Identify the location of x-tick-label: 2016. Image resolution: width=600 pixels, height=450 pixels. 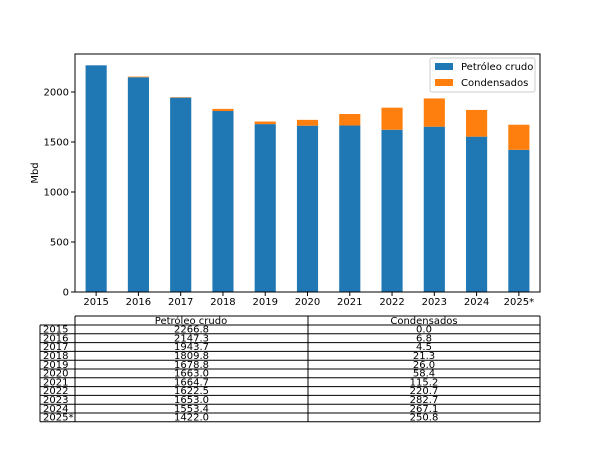
(138, 302).